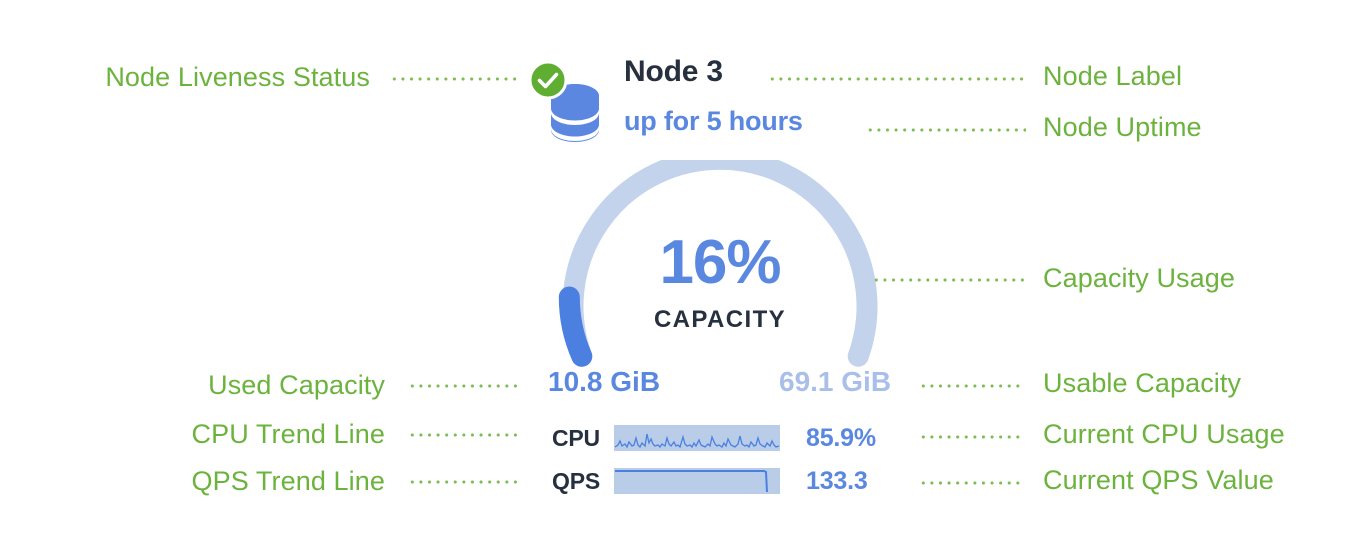  Describe the element at coordinates (1122, 127) in the screenshot. I see `annotation-node-uptime: Node Uptime` at that location.